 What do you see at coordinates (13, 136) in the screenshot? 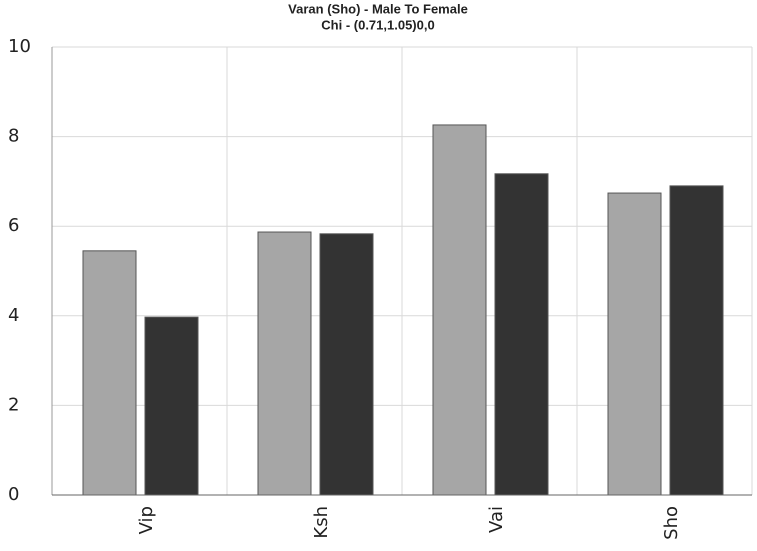
I see `y-tick-label: 8` at bounding box center [13, 136].